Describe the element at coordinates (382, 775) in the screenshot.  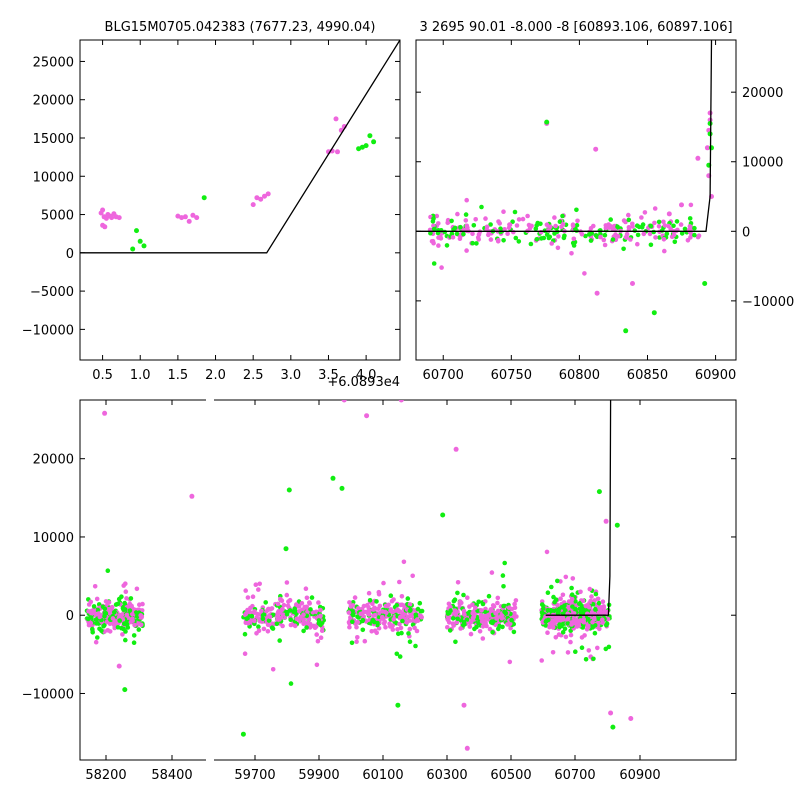
I see `x-tick-label: 60100` at that location.